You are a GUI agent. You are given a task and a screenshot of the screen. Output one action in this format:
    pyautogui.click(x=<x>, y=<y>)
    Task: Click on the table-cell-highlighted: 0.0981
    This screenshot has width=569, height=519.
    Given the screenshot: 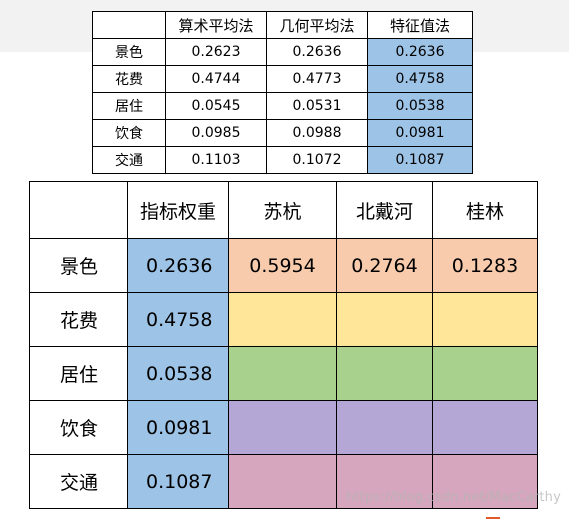 What is the action you would take?
    pyautogui.click(x=420, y=133)
    